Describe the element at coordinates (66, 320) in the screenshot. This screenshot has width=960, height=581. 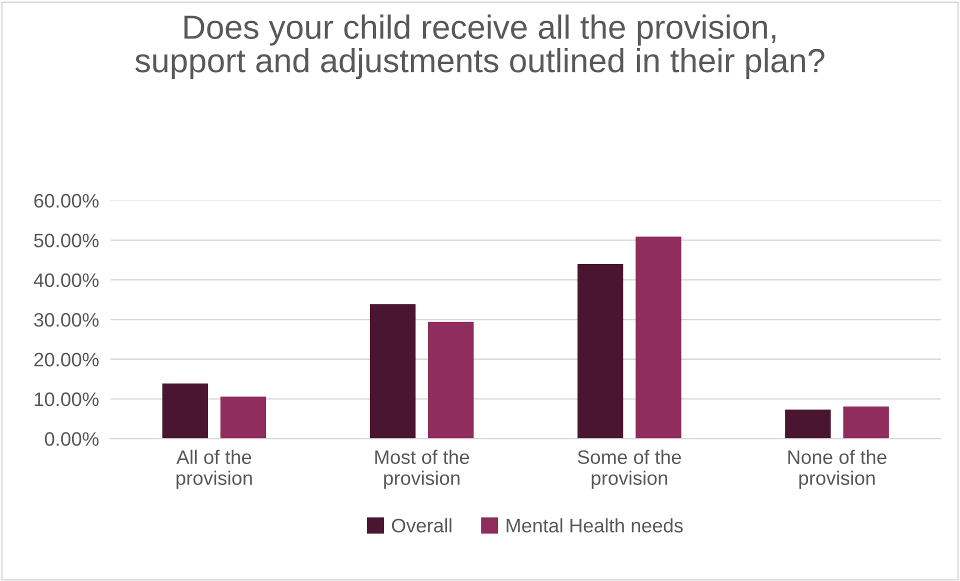
I see `y-tick-label: 30.00%` at that location.